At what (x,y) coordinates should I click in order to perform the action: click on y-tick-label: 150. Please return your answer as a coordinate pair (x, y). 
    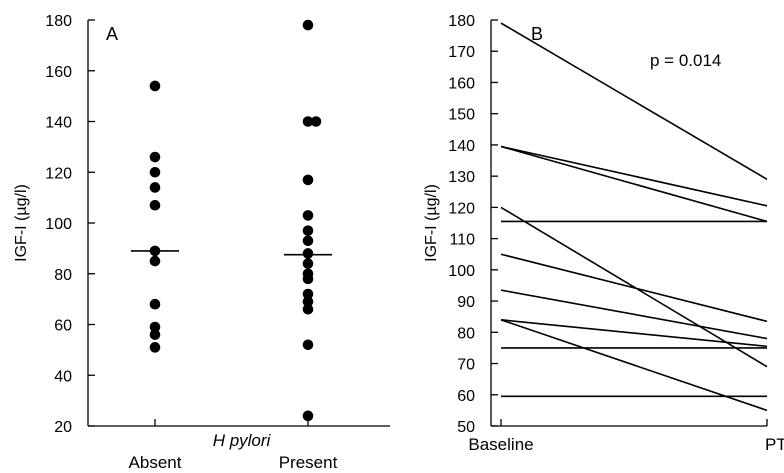
    Looking at the image, I should click on (461, 115).